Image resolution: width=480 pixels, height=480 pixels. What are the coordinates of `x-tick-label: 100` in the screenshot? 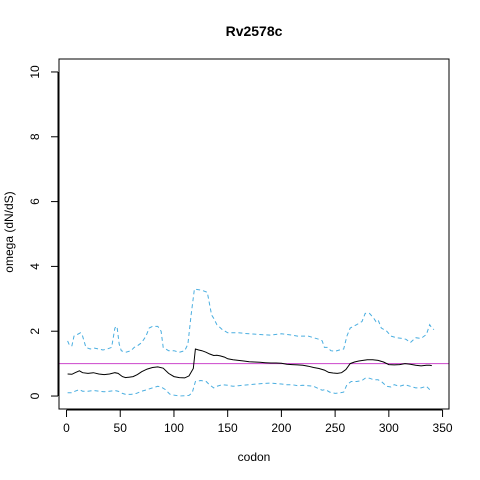 It's located at (174, 428).